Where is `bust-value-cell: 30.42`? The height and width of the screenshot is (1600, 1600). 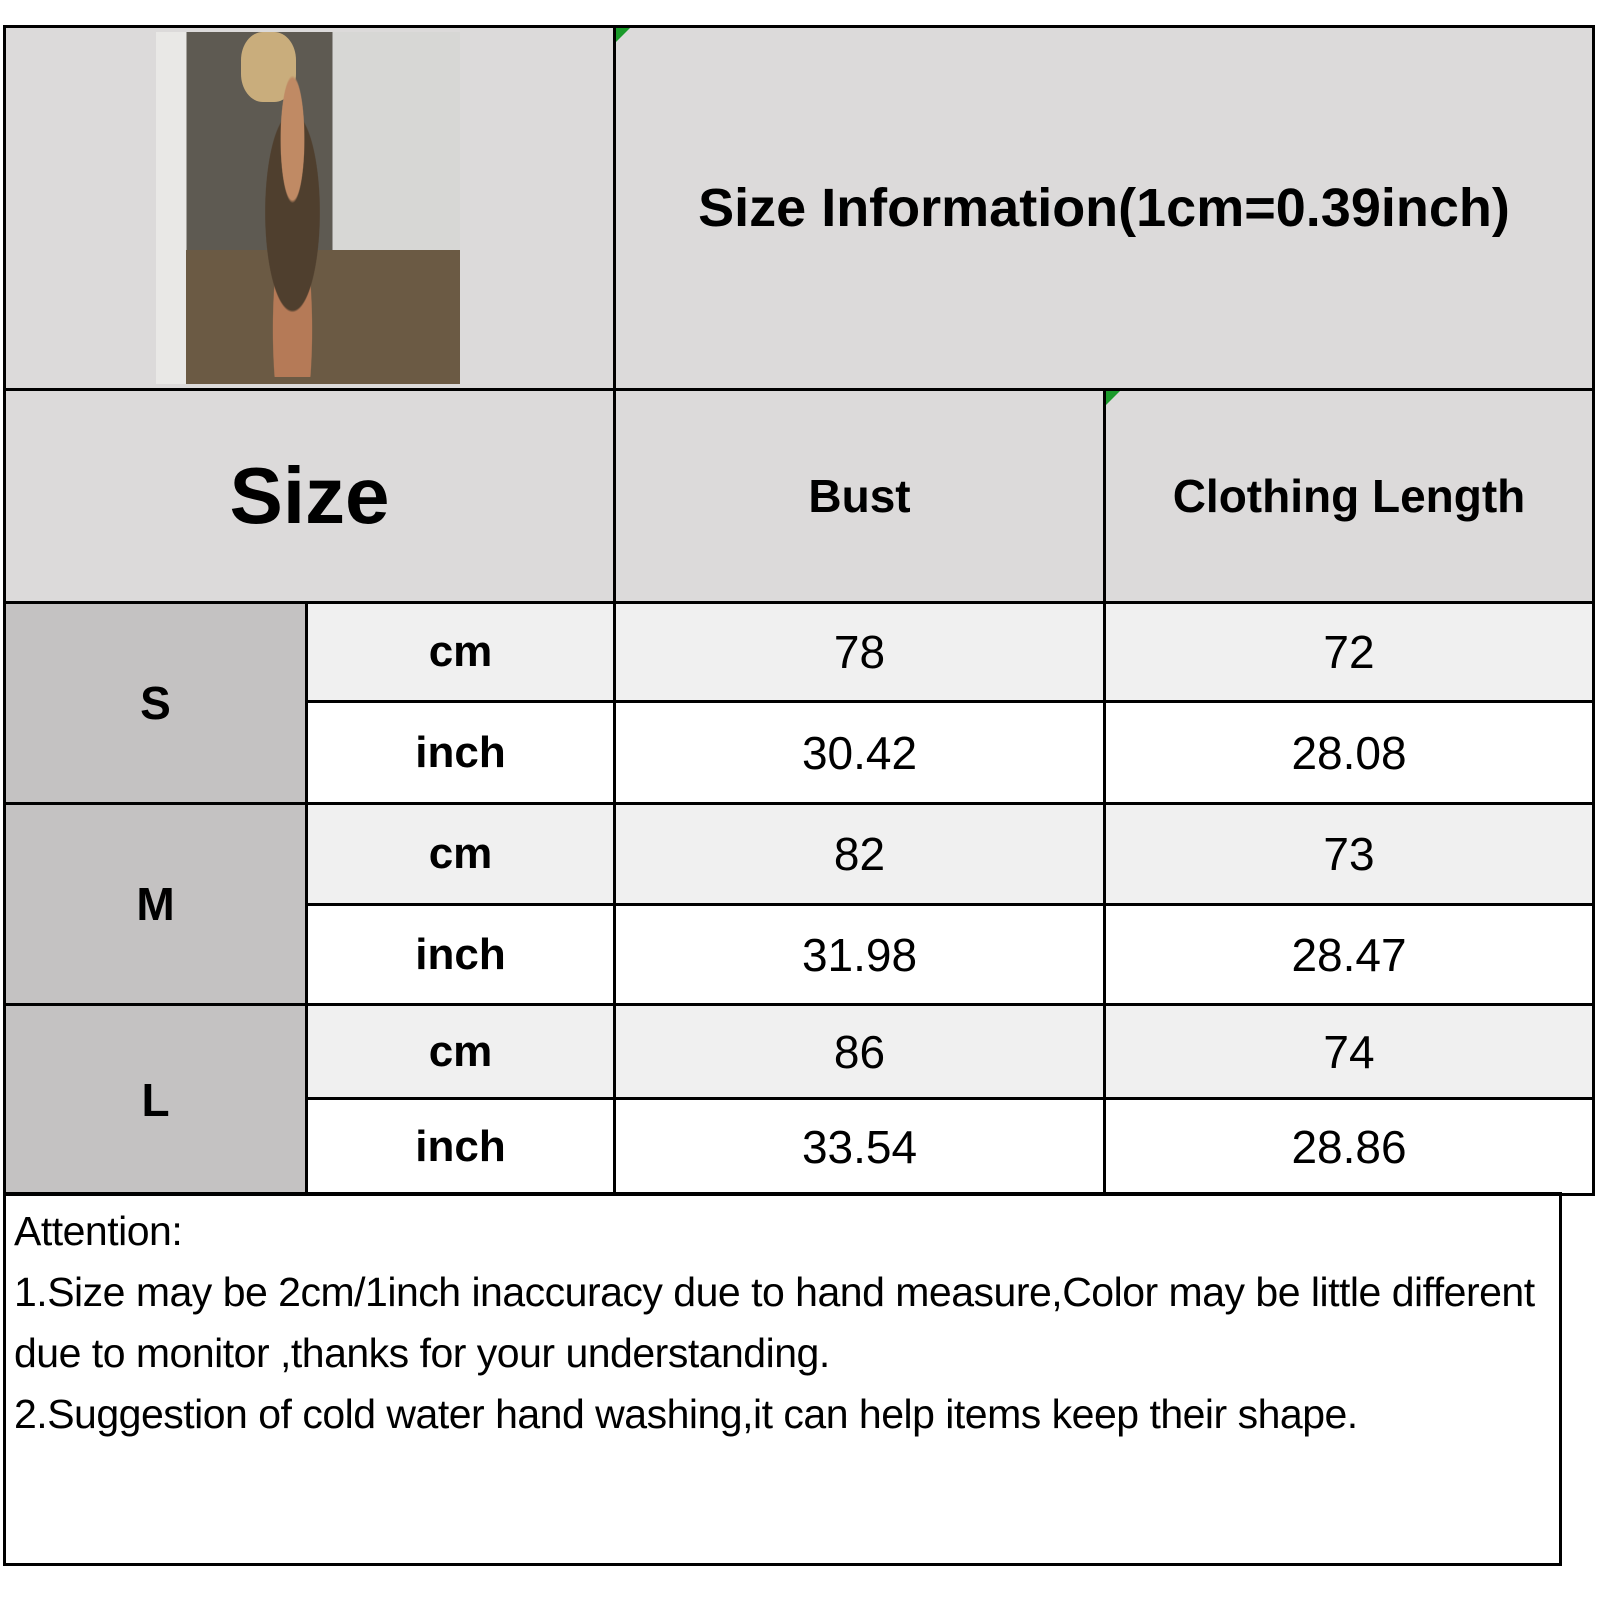
bust-value-cell: 30.42 is located at coordinates (859, 752).